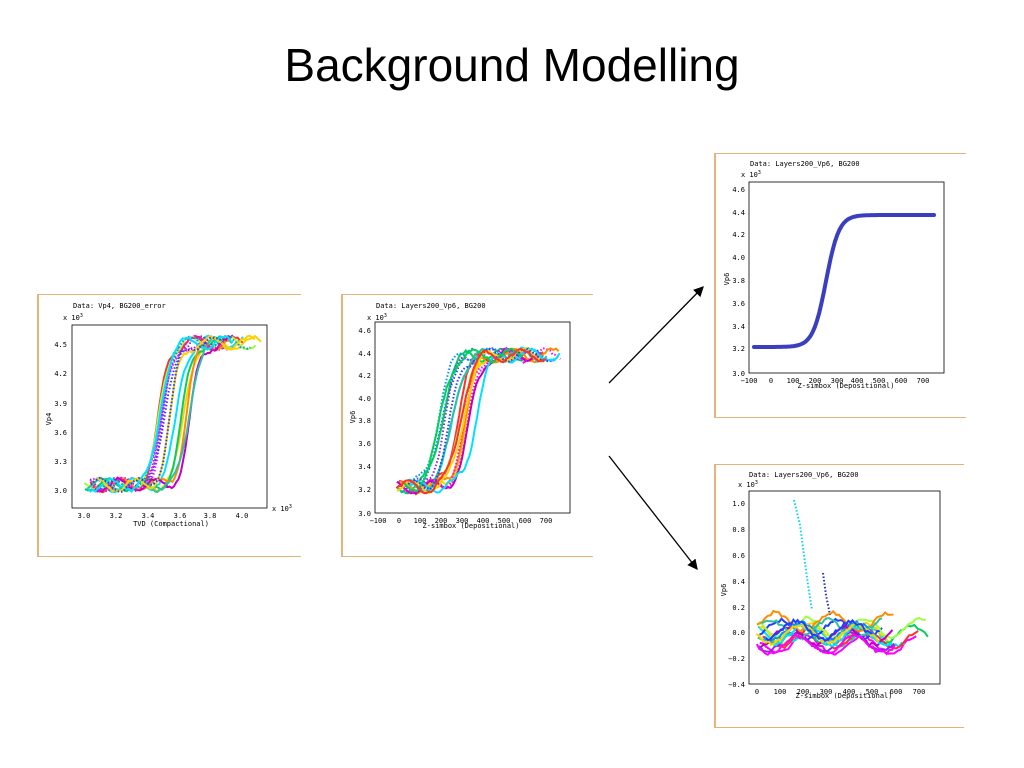  I want to click on chart-header: Data: Vp4, BG200_error, so click(119, 306).